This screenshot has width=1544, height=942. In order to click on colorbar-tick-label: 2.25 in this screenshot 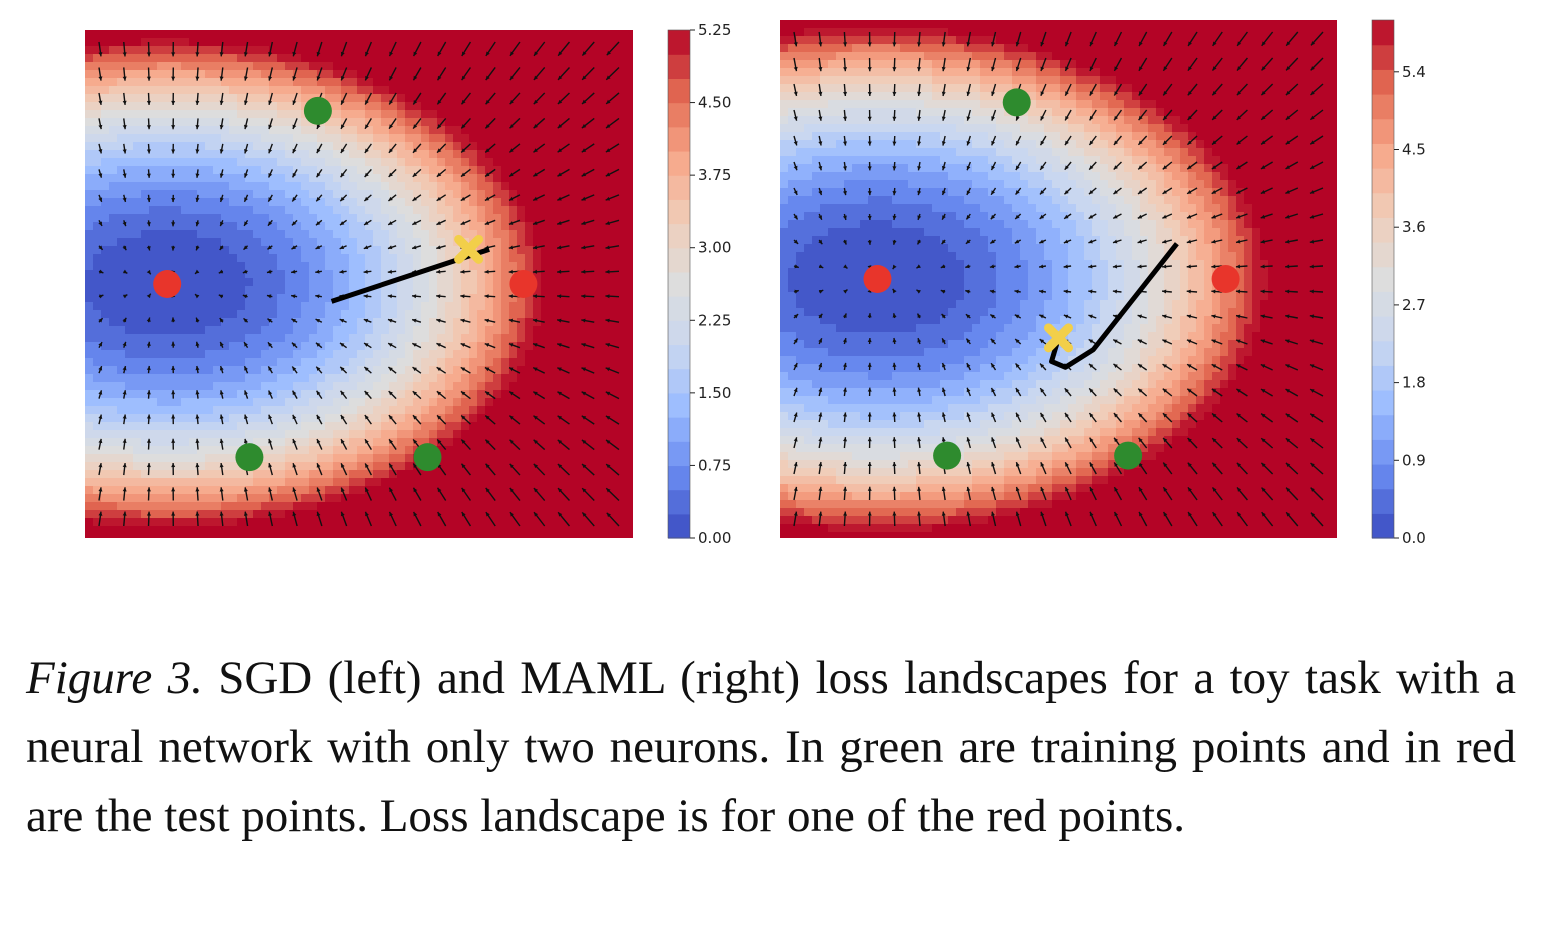, I will do `click(714, 320)`.